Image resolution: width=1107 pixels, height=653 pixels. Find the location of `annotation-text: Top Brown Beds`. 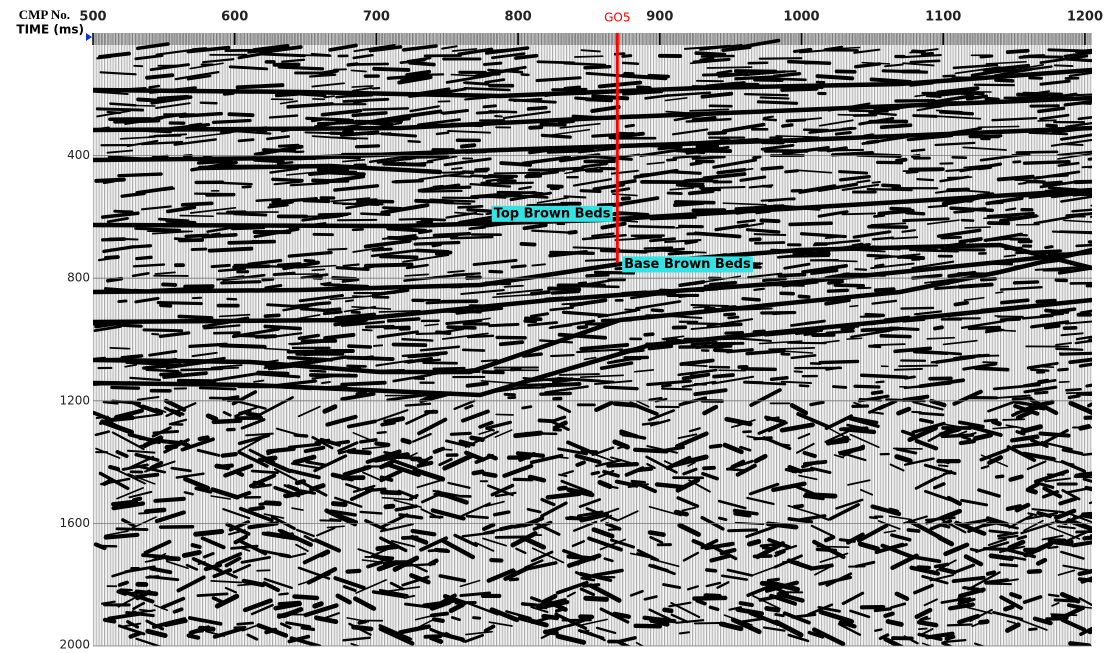

annotation-text: Top Brown Beds is located at coordinates (552, 213).